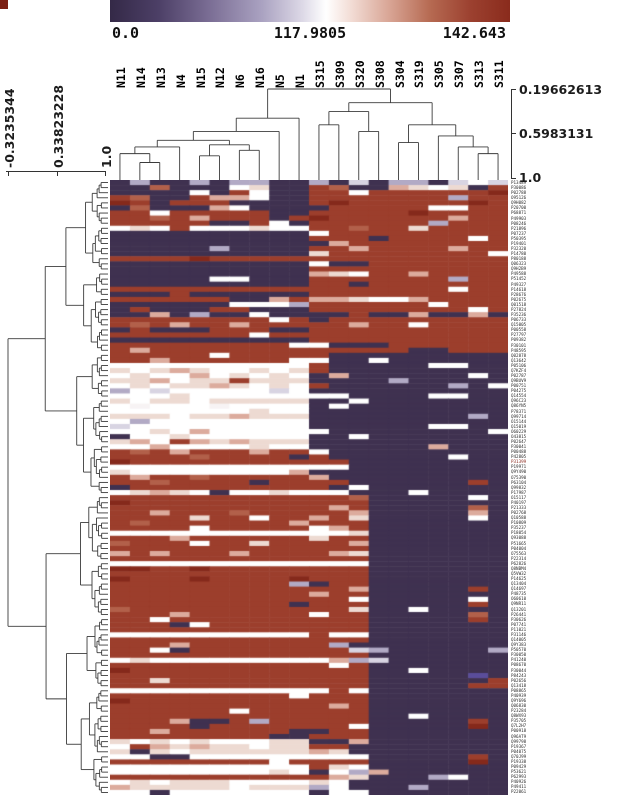  I want to click on row-label-P28676: P28676, so click(519, 294).